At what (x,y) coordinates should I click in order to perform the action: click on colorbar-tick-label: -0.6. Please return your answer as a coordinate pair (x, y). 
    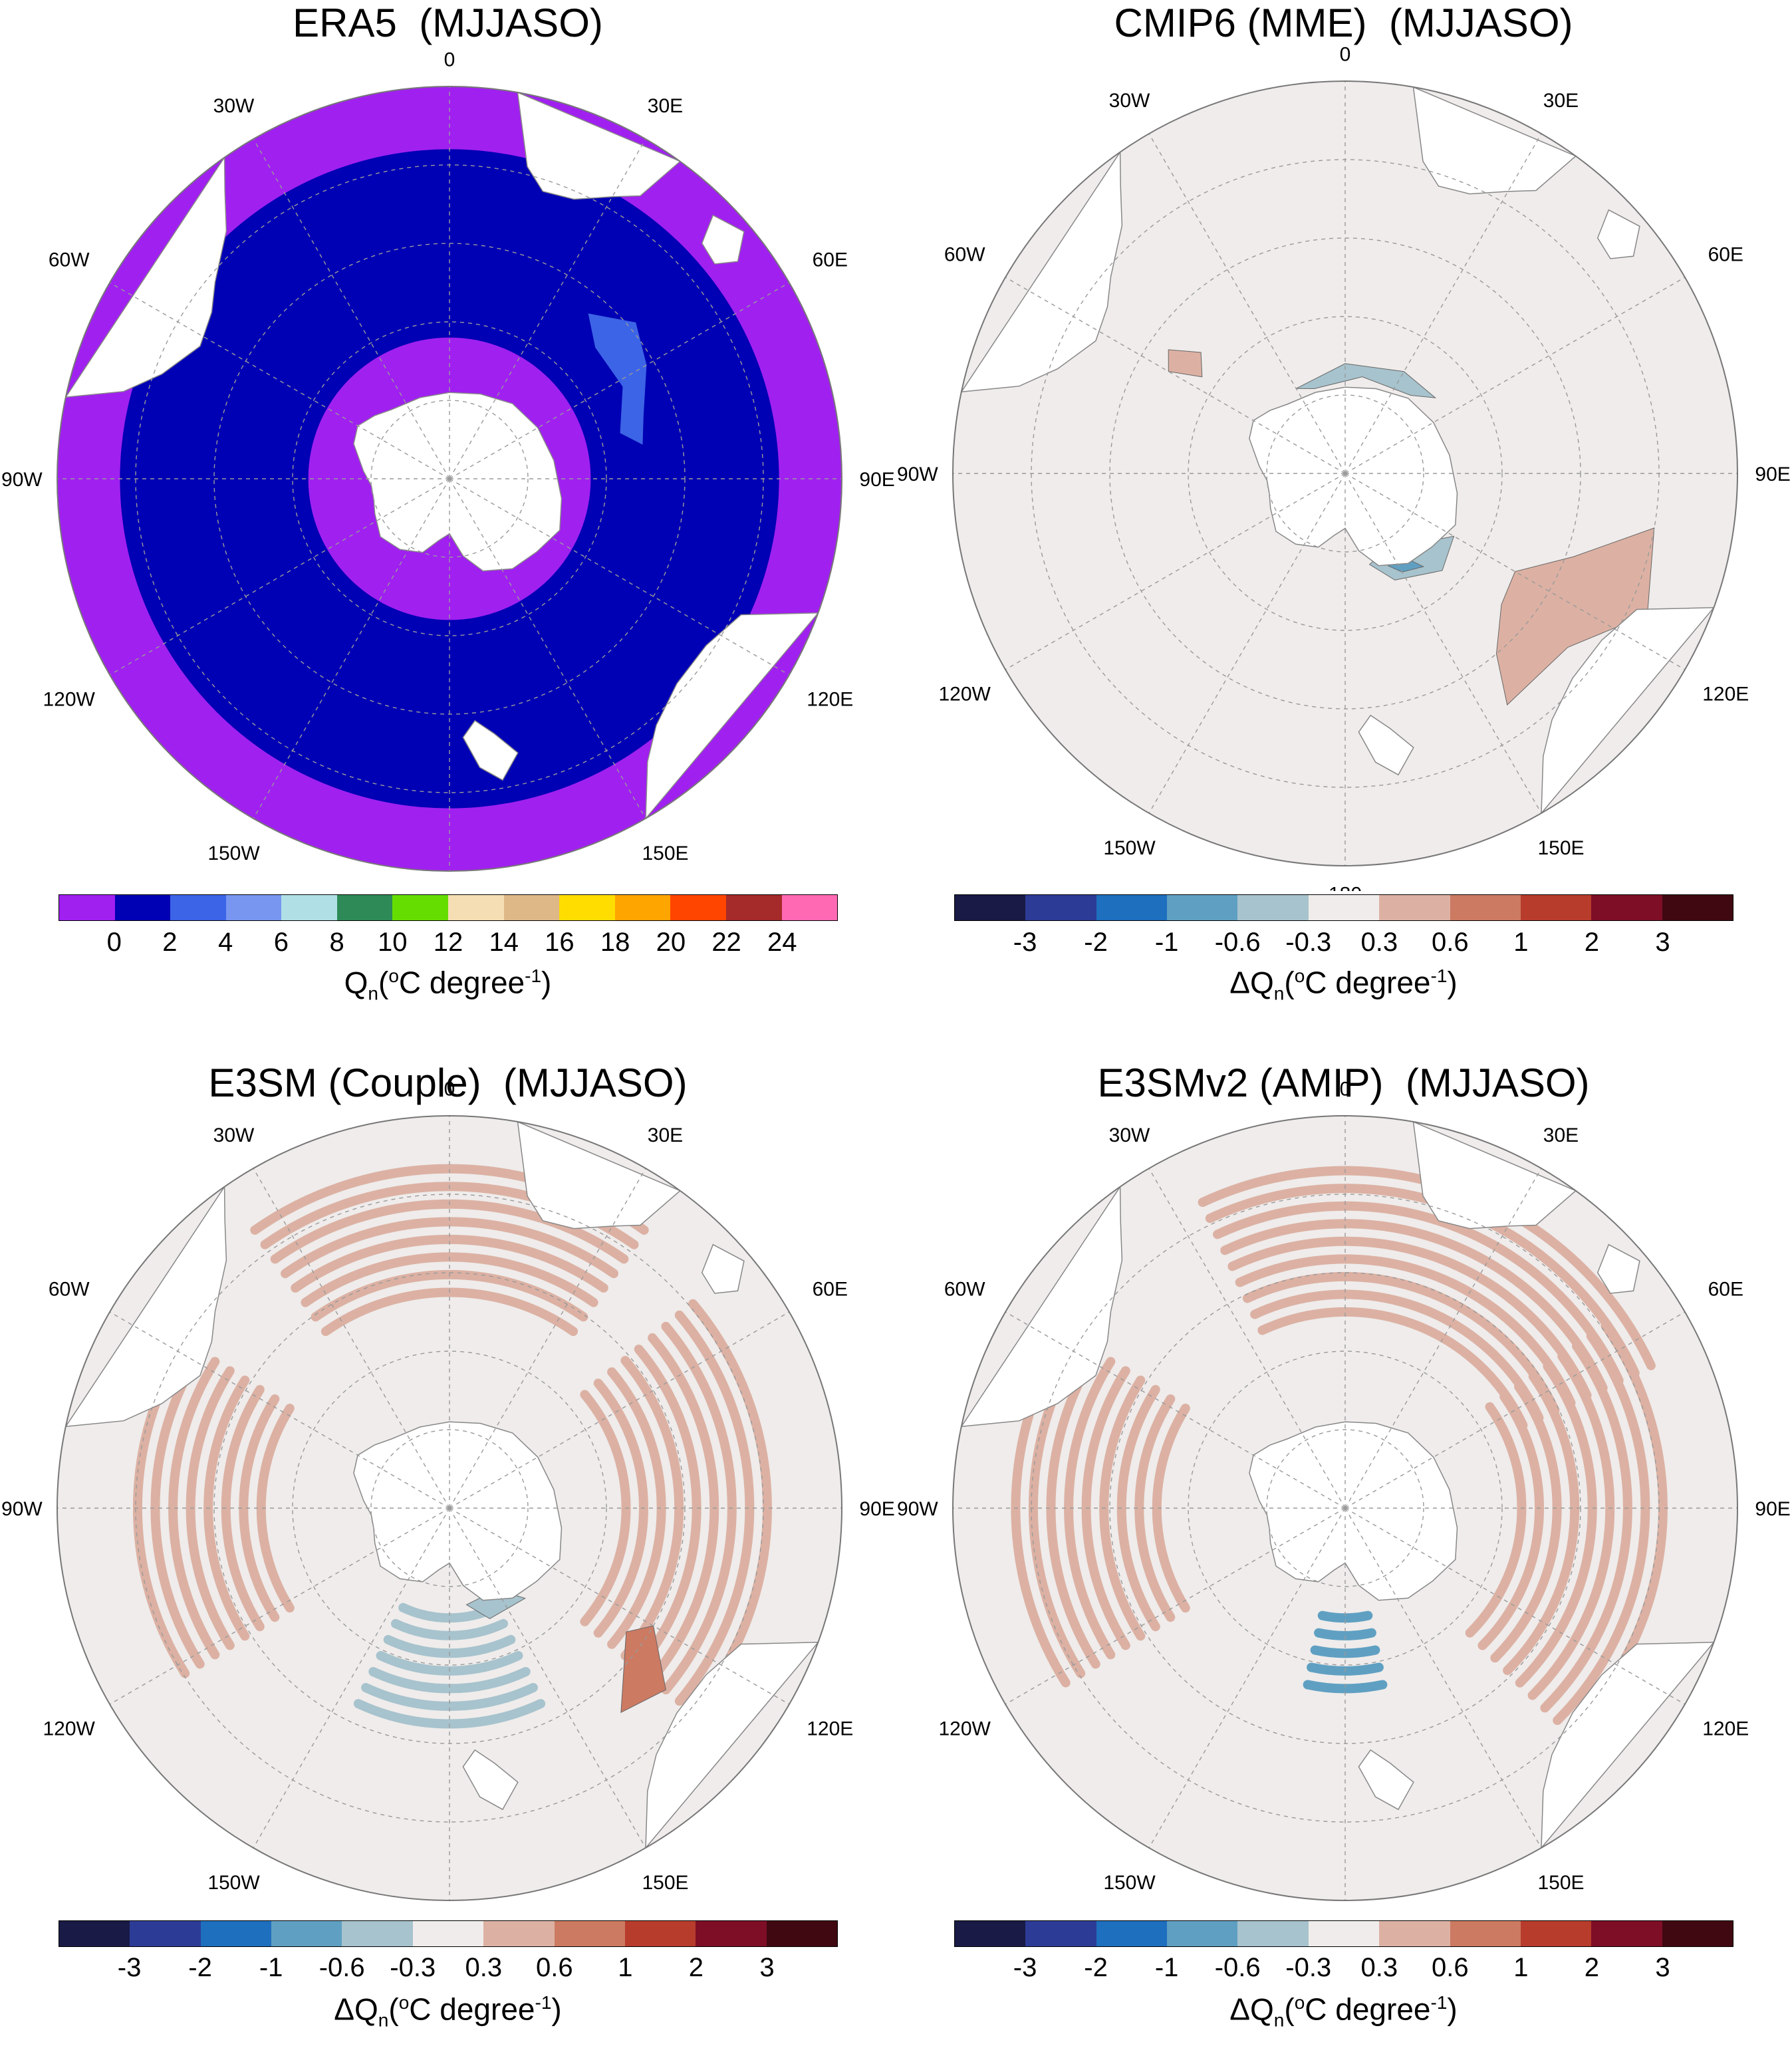
    Looking at the image, I should click on (1237, 1967).